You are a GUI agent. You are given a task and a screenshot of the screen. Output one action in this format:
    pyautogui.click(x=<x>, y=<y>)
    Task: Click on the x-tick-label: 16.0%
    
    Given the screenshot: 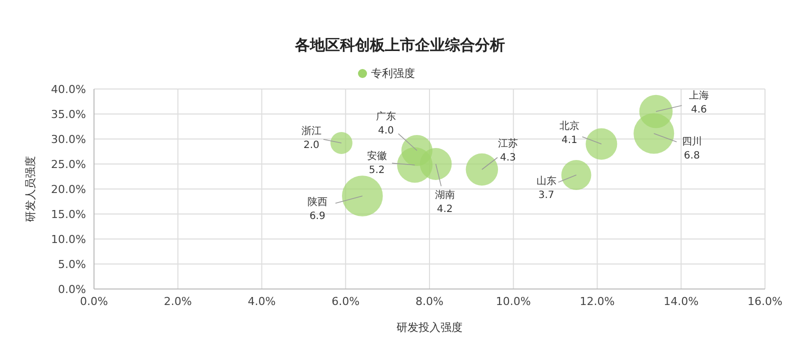 What is the action you would take?
    pyautogui.click(x=765, y=301)
    